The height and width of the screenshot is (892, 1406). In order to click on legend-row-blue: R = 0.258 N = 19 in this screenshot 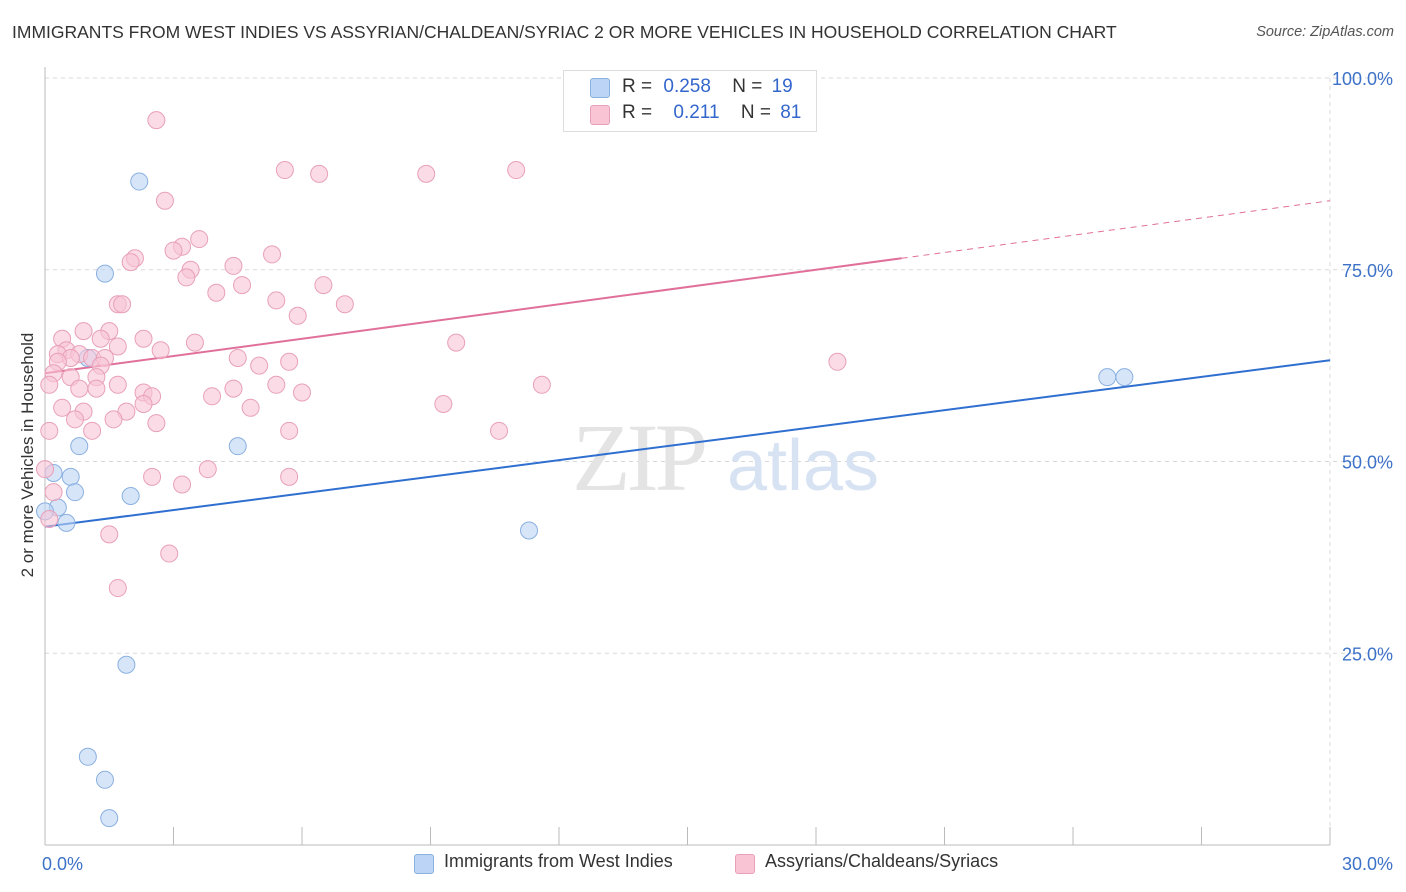, I will do `click(707, 88)`.